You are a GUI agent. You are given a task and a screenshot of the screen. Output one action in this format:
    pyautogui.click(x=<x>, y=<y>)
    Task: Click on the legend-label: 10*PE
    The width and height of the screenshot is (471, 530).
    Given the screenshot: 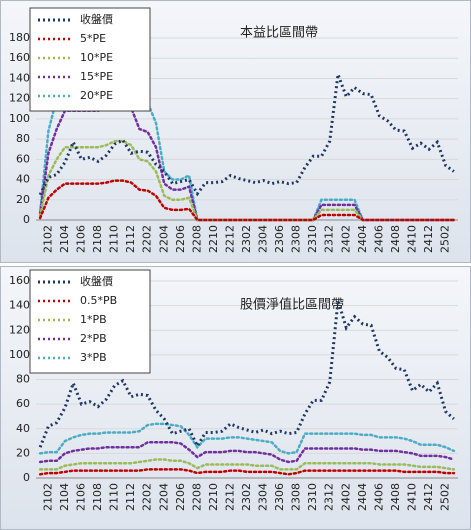 What is the action you would take?
    pyautogui.click(x=96, y=57)
    